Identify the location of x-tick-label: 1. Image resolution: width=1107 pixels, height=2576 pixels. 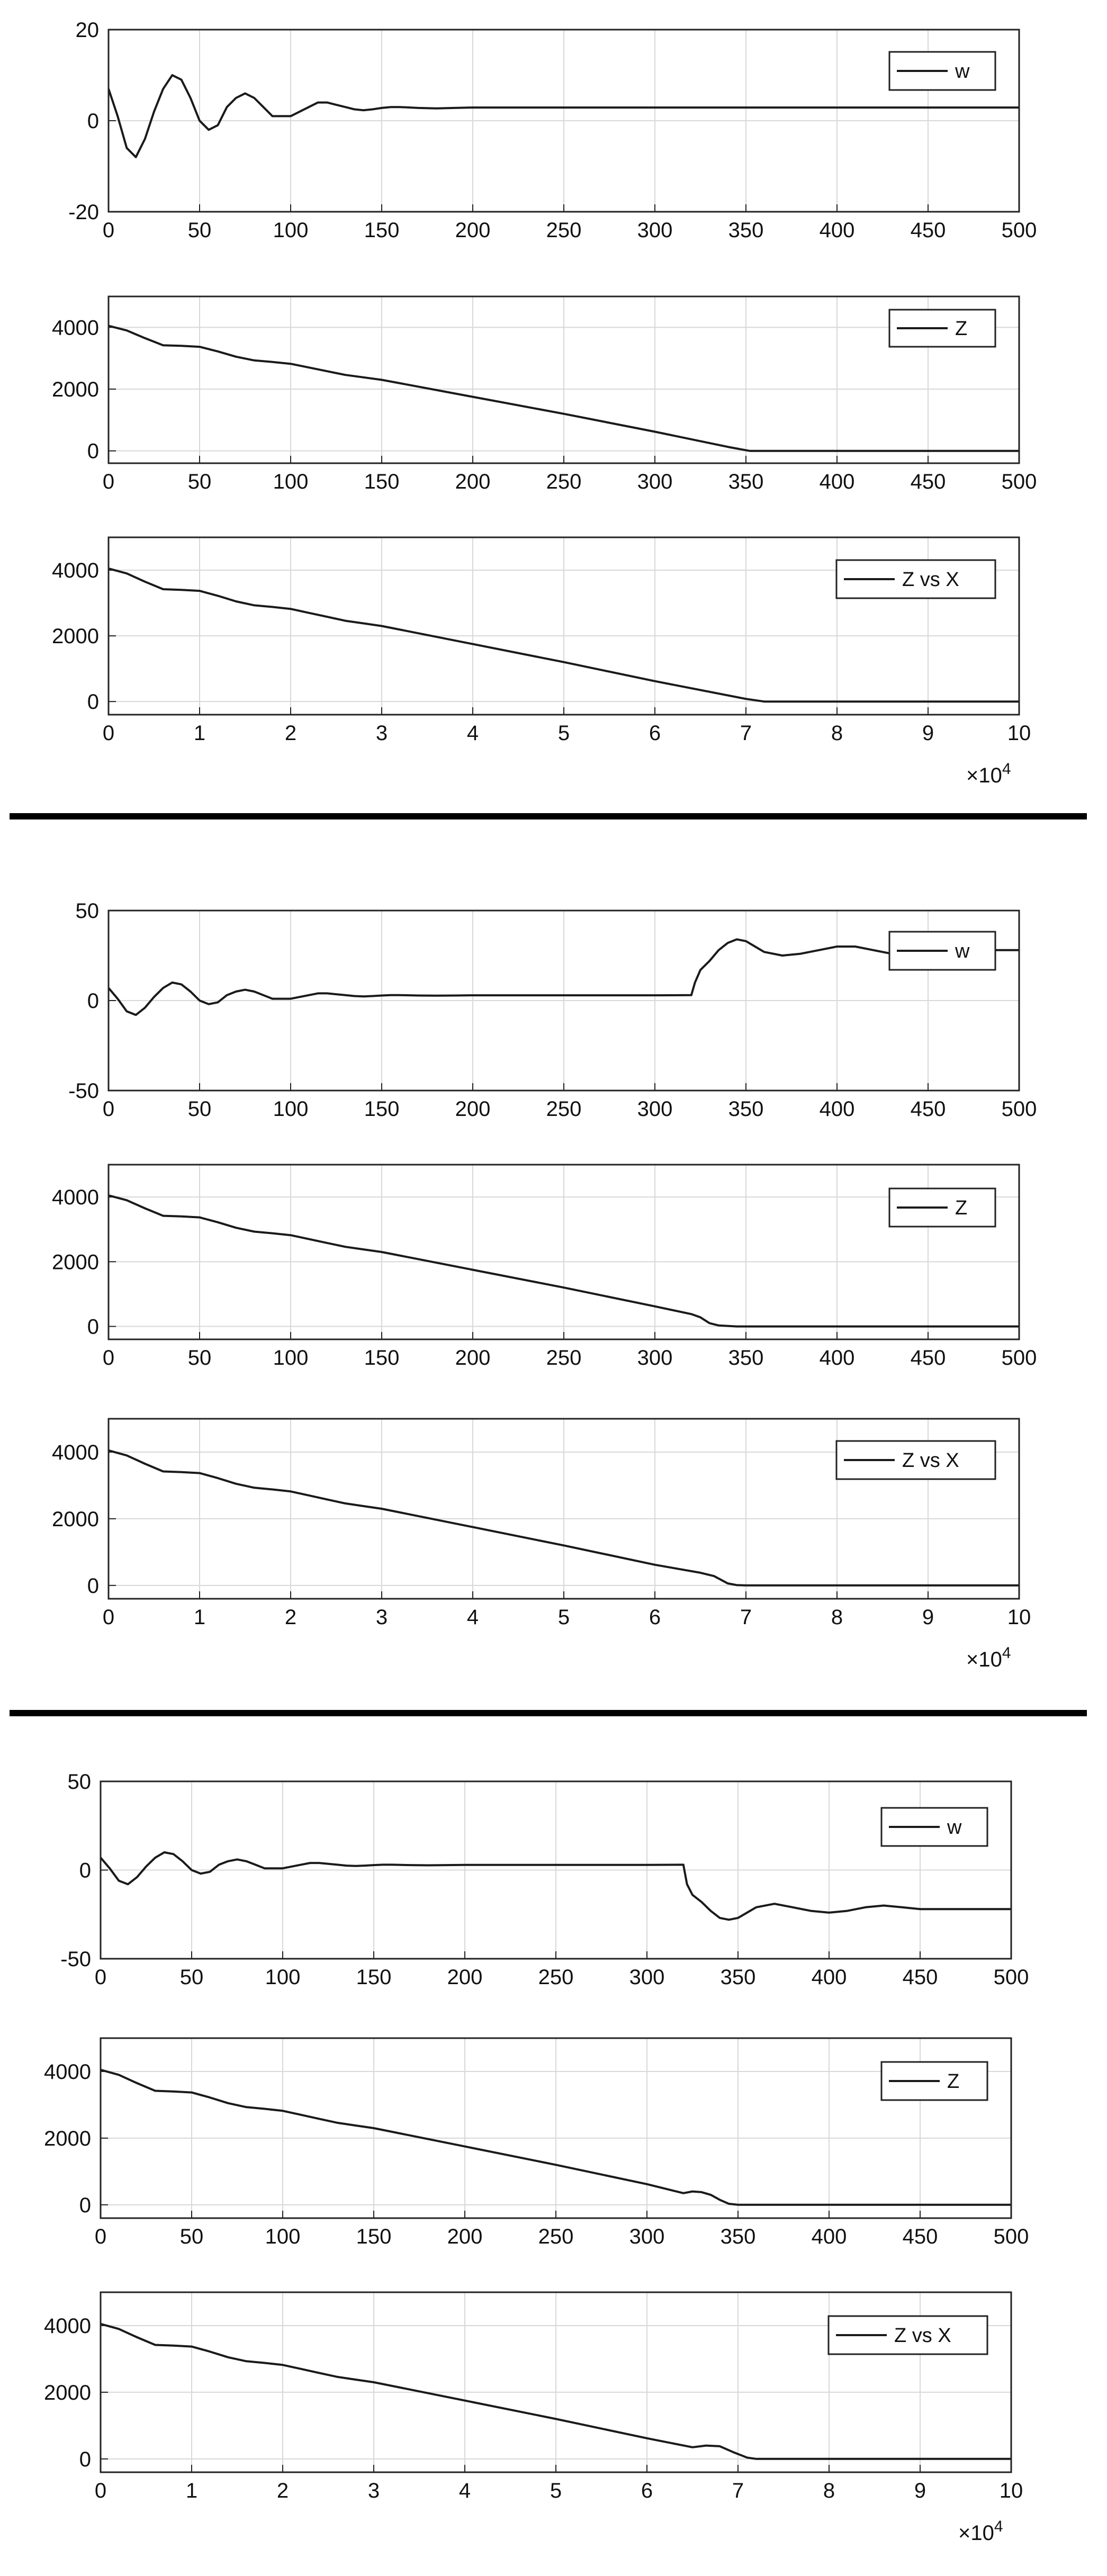
(199, 1618).